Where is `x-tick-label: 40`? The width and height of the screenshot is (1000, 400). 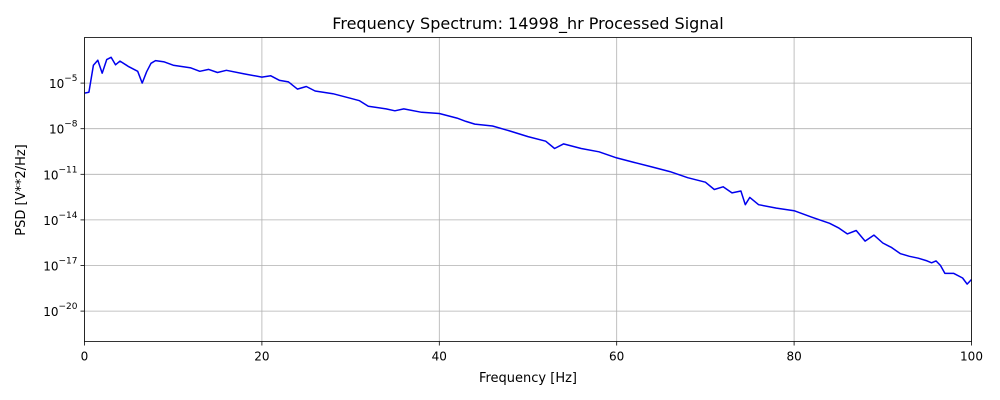 x-tick-label: 40 is located at coordinates (439, 357).